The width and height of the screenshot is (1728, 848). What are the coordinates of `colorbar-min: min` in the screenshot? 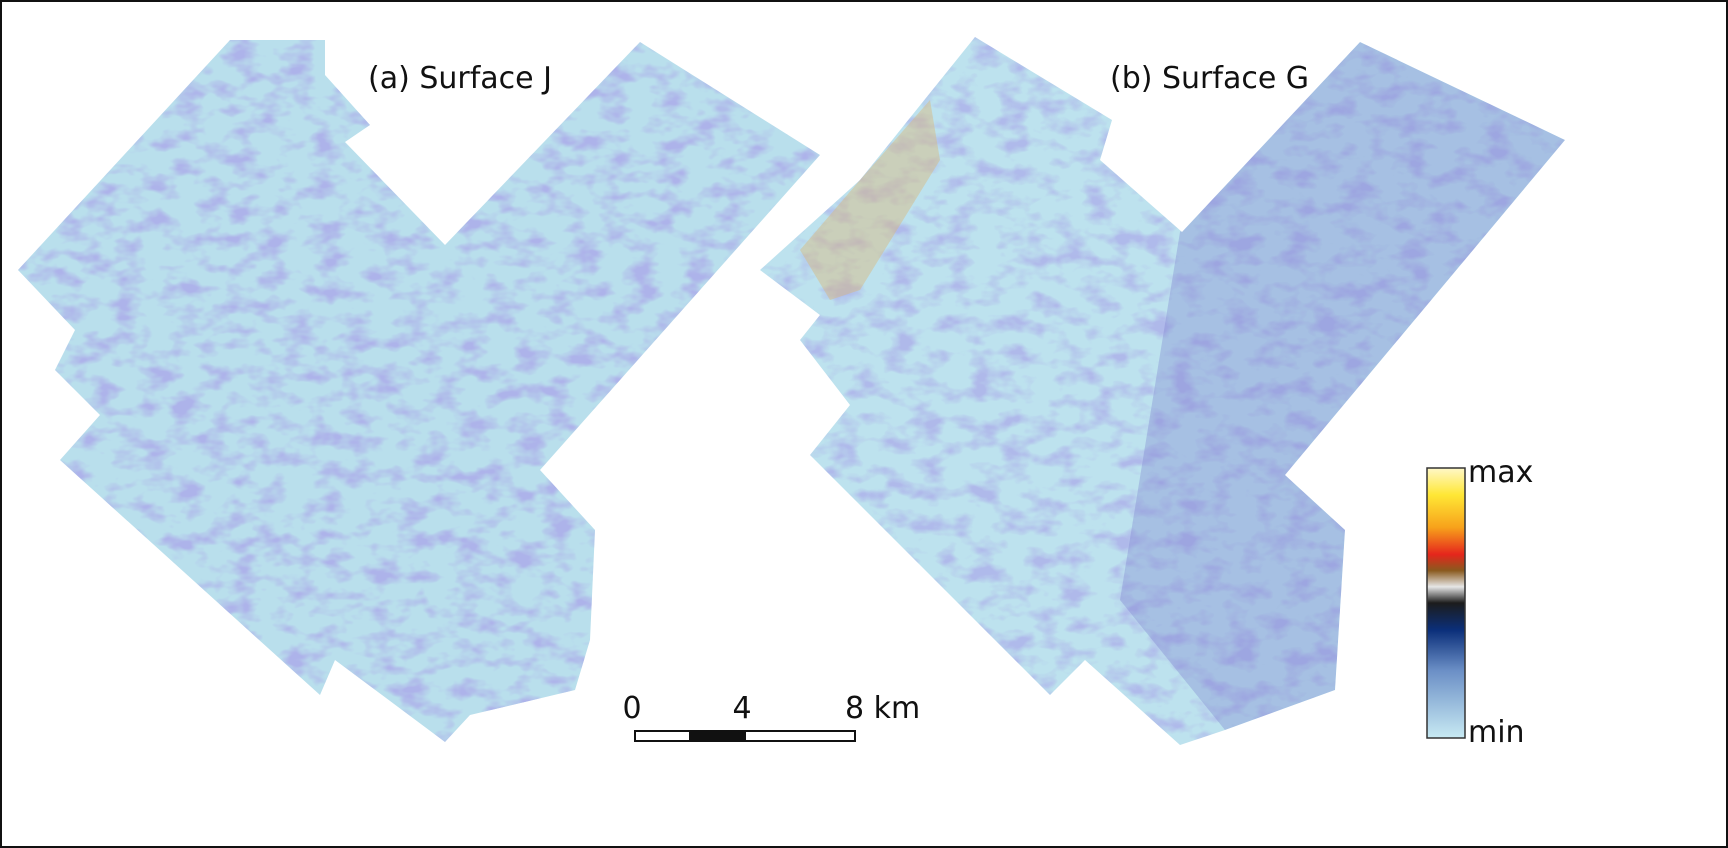 It's located at (1496, 732).